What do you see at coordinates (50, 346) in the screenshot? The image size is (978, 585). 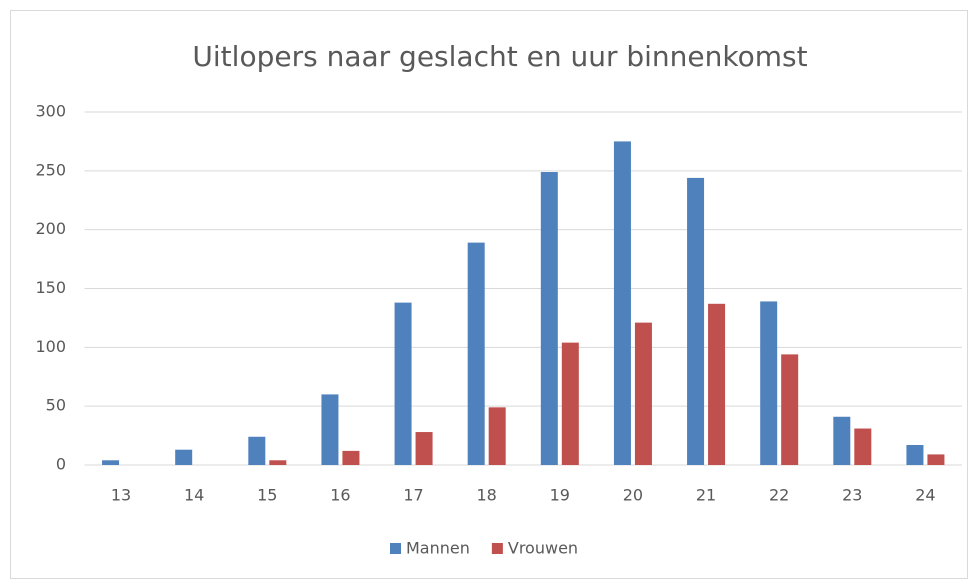 I see `y-tick-label: 100` at bounding box center [50, 346].